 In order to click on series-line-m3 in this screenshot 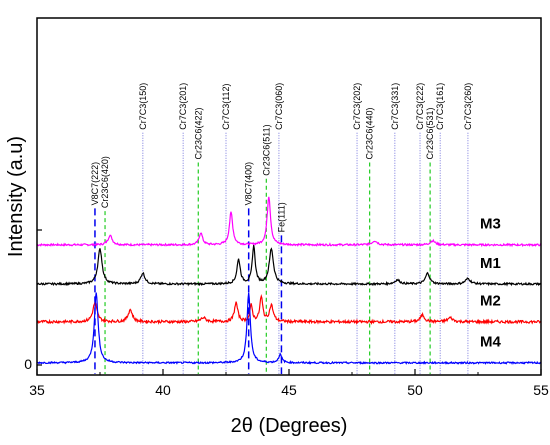, I will do `click(289, 222)`.